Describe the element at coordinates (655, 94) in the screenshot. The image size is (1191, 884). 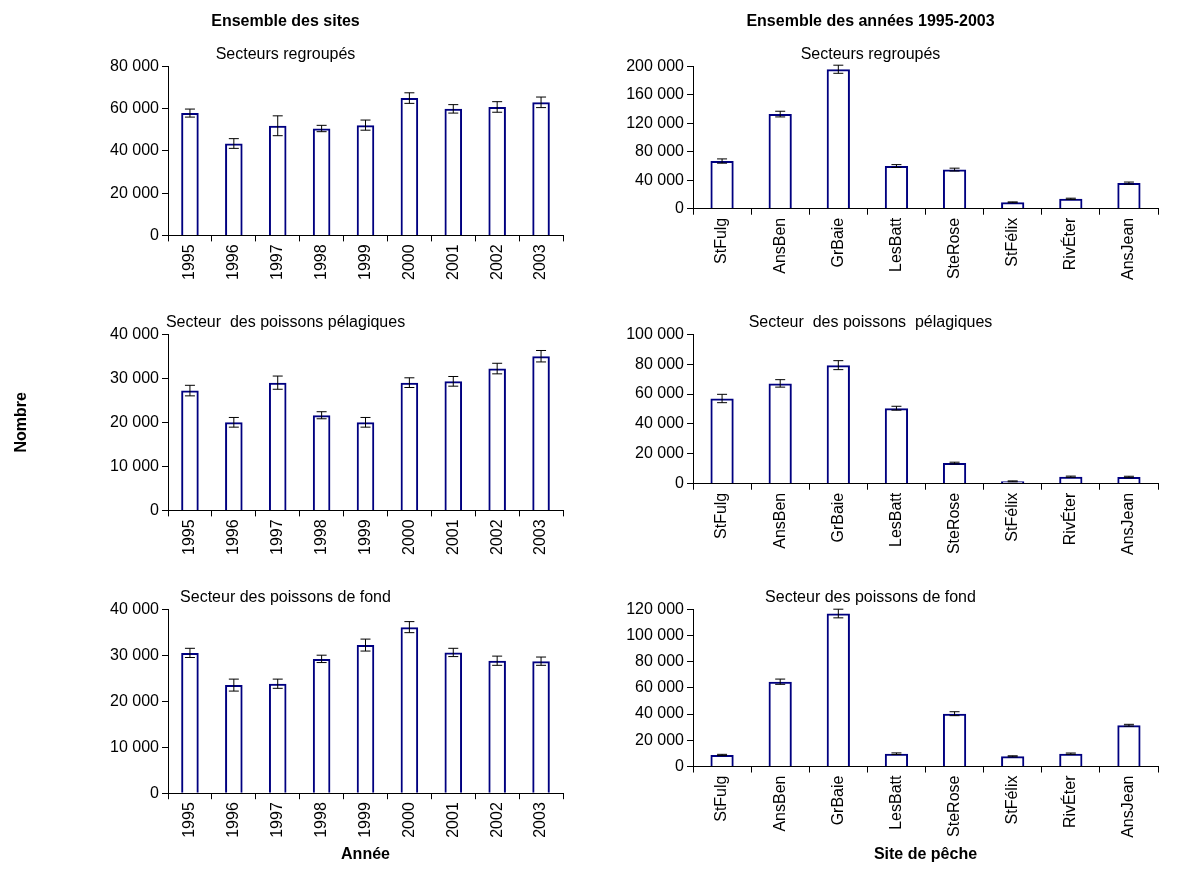
I see `y-tick-label: 160 000` at that location.